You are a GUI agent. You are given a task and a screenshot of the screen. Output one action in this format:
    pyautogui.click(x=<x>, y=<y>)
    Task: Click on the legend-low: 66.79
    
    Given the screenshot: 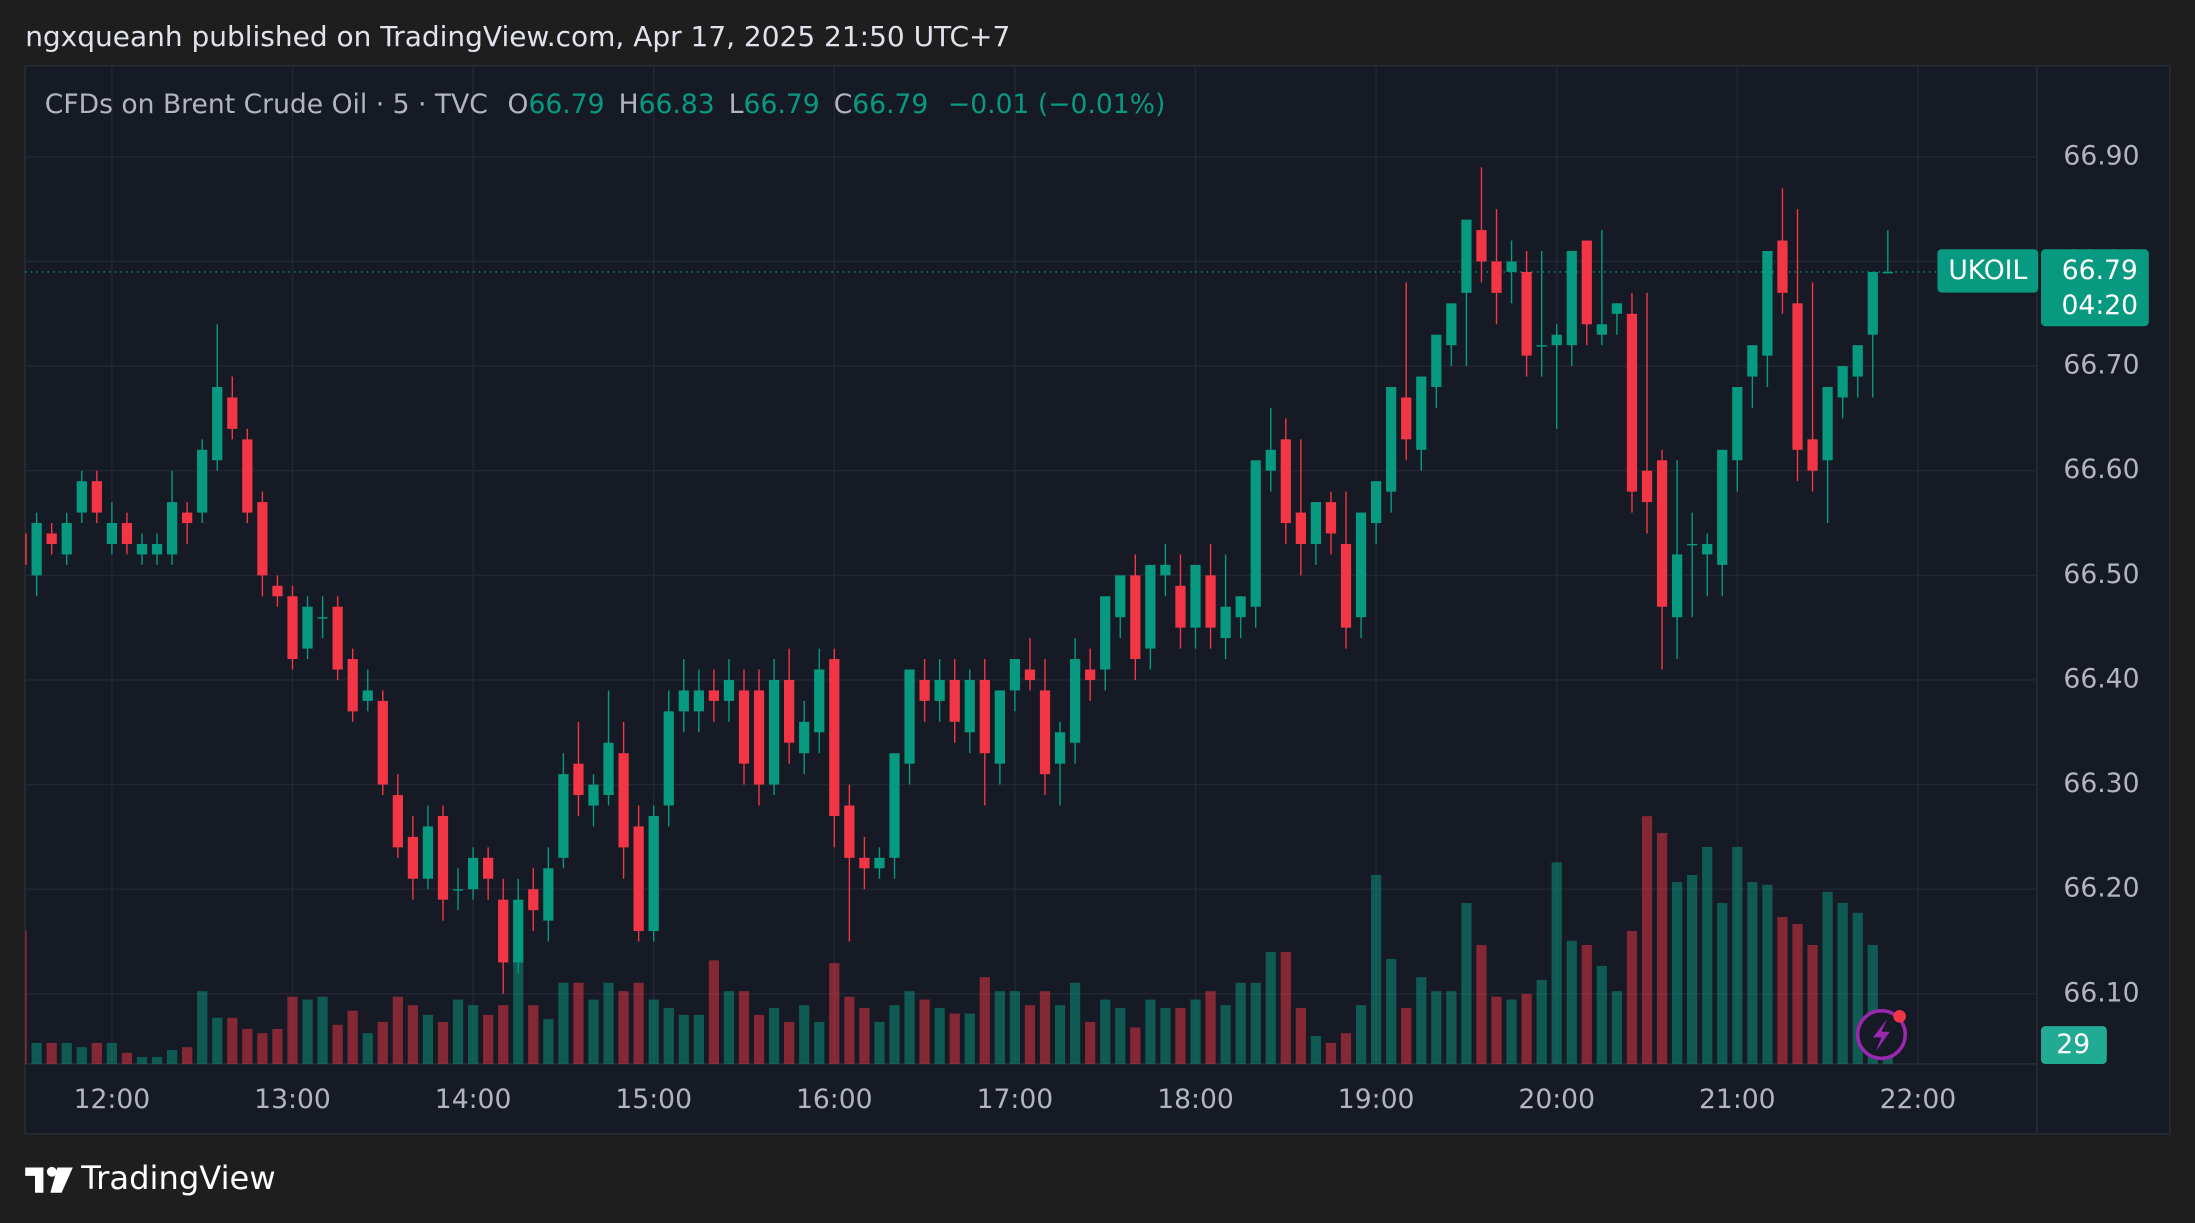 What is the action you would take?
    pyautogui.click(x=782, y=104)
    